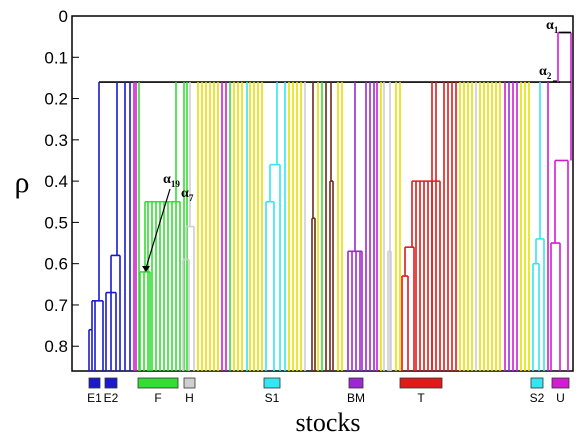  I want to click on group-box-bm, so click(356, 383).